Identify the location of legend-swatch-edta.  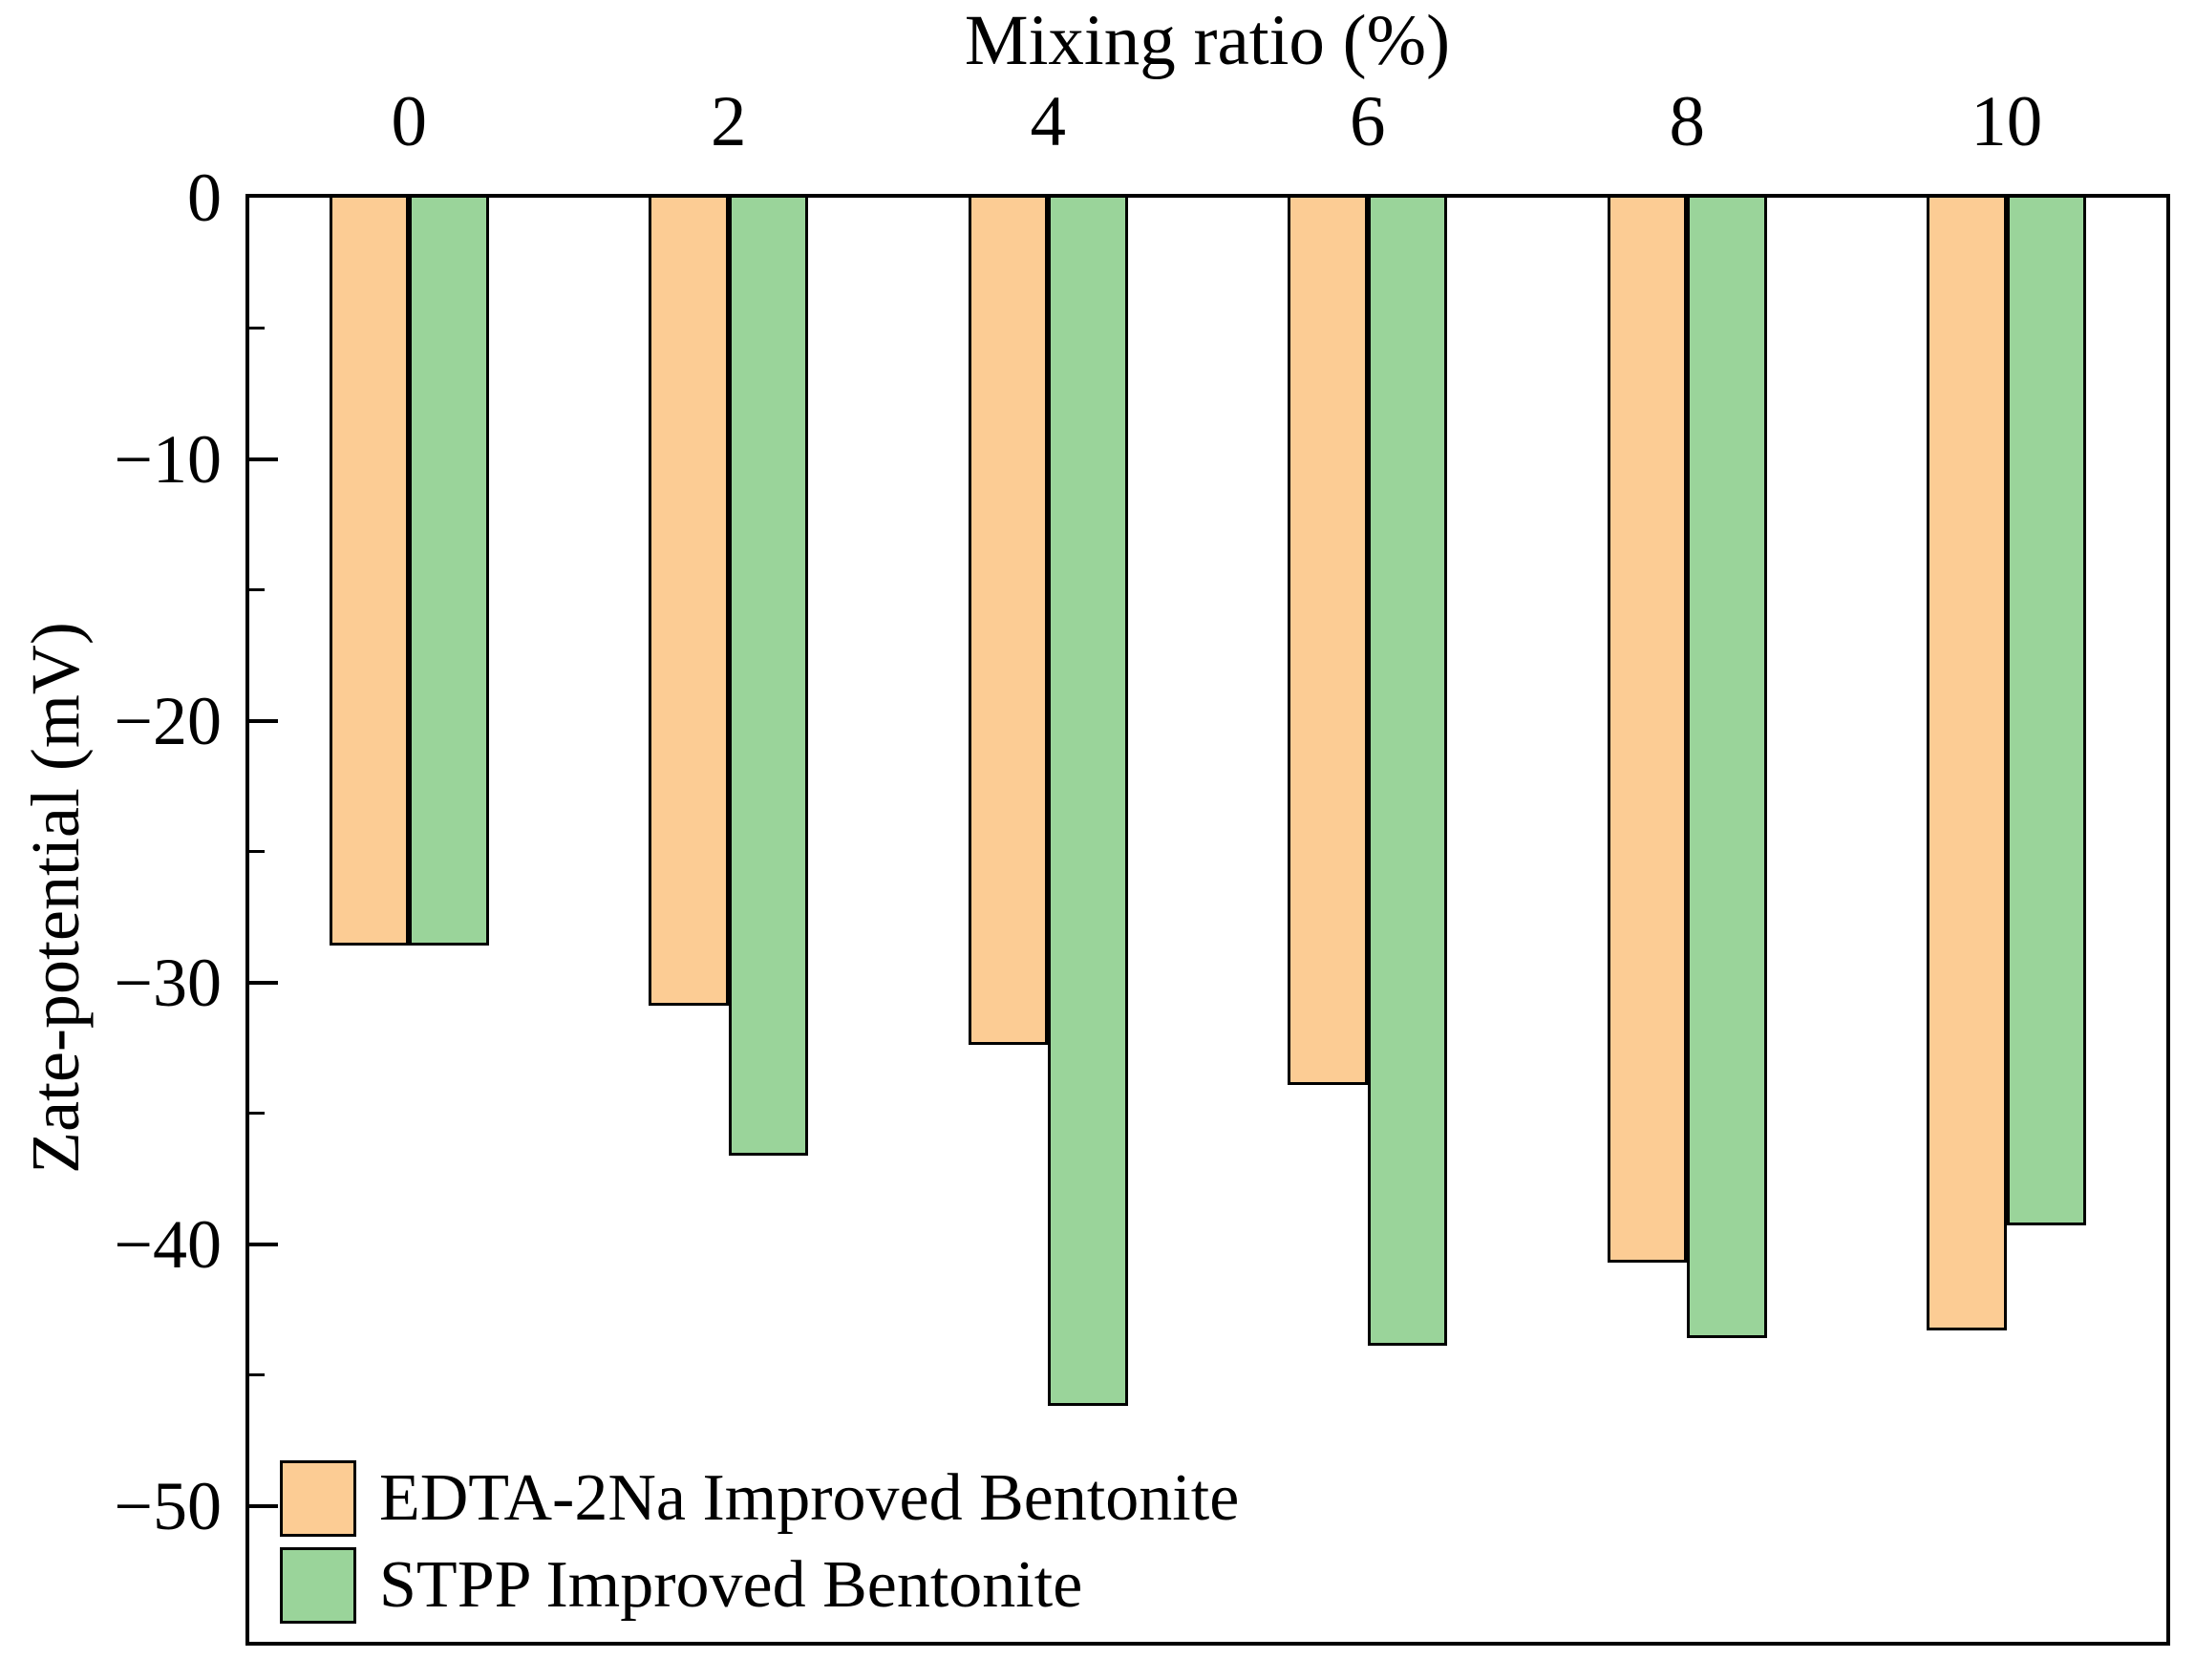
(318, 1498).